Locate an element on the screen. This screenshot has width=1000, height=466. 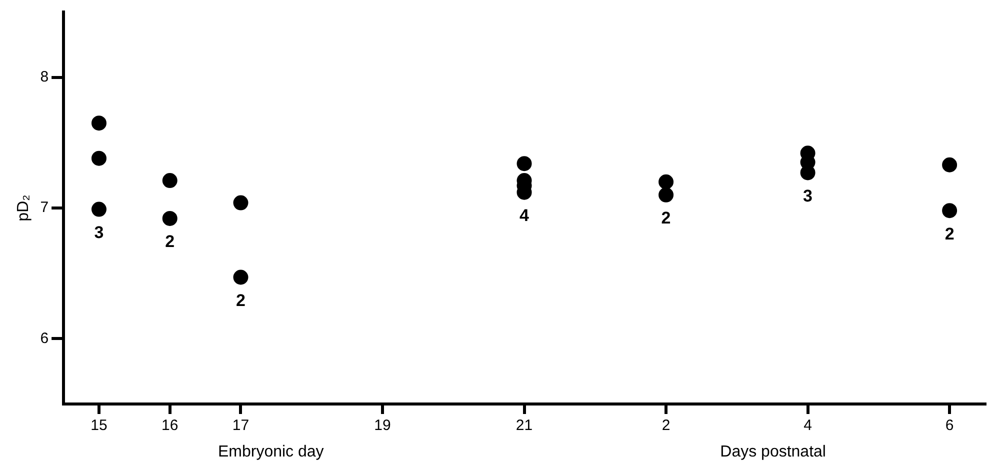
x-tick-label: 19 is located at coordinates (382, 425).